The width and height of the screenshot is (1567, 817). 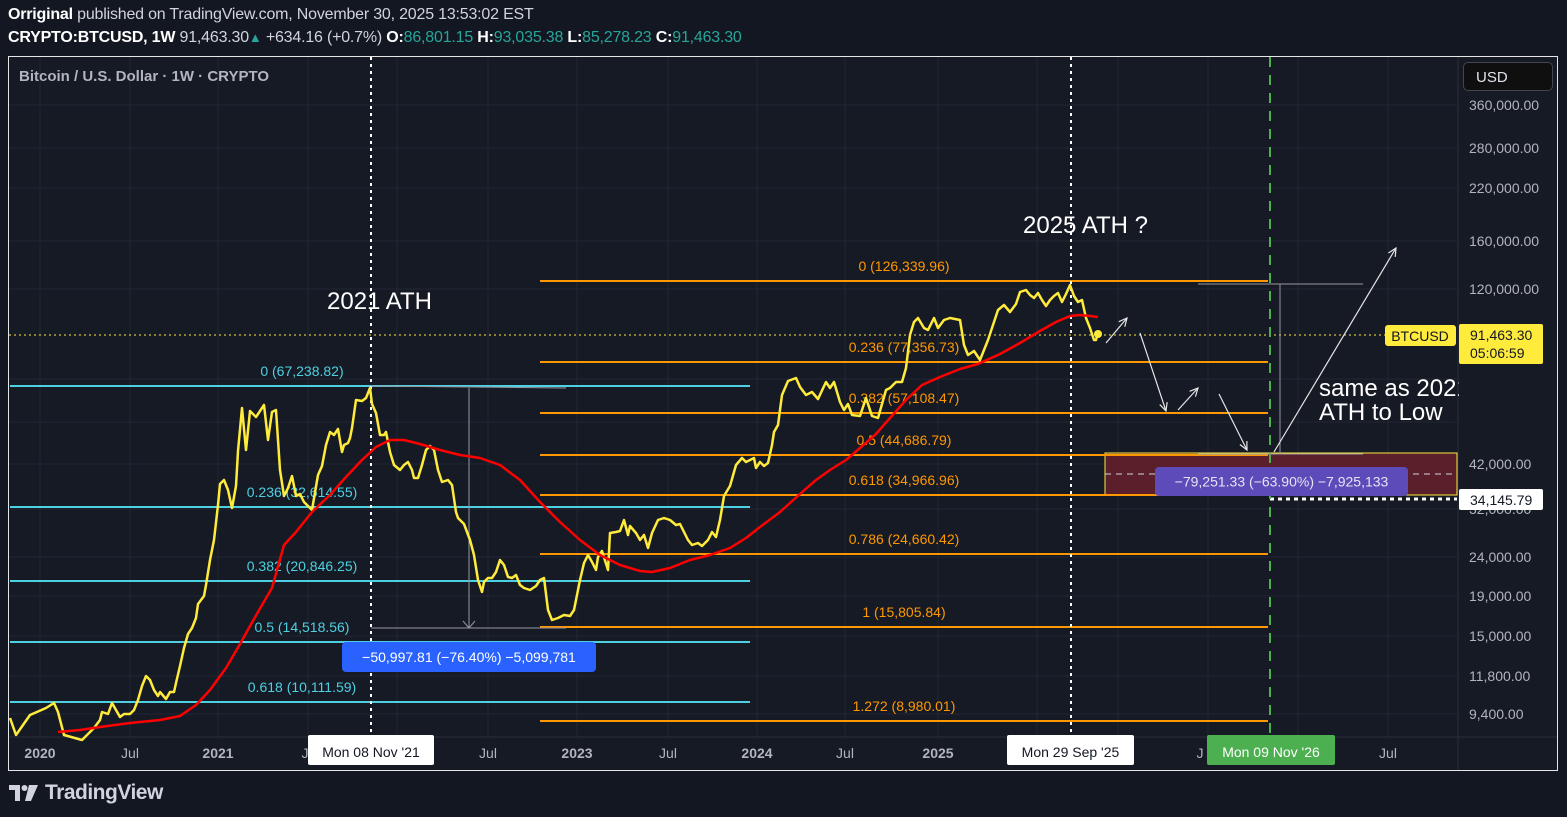 I want to click on close-value: 91,463.30, so click(x=707, y=37).